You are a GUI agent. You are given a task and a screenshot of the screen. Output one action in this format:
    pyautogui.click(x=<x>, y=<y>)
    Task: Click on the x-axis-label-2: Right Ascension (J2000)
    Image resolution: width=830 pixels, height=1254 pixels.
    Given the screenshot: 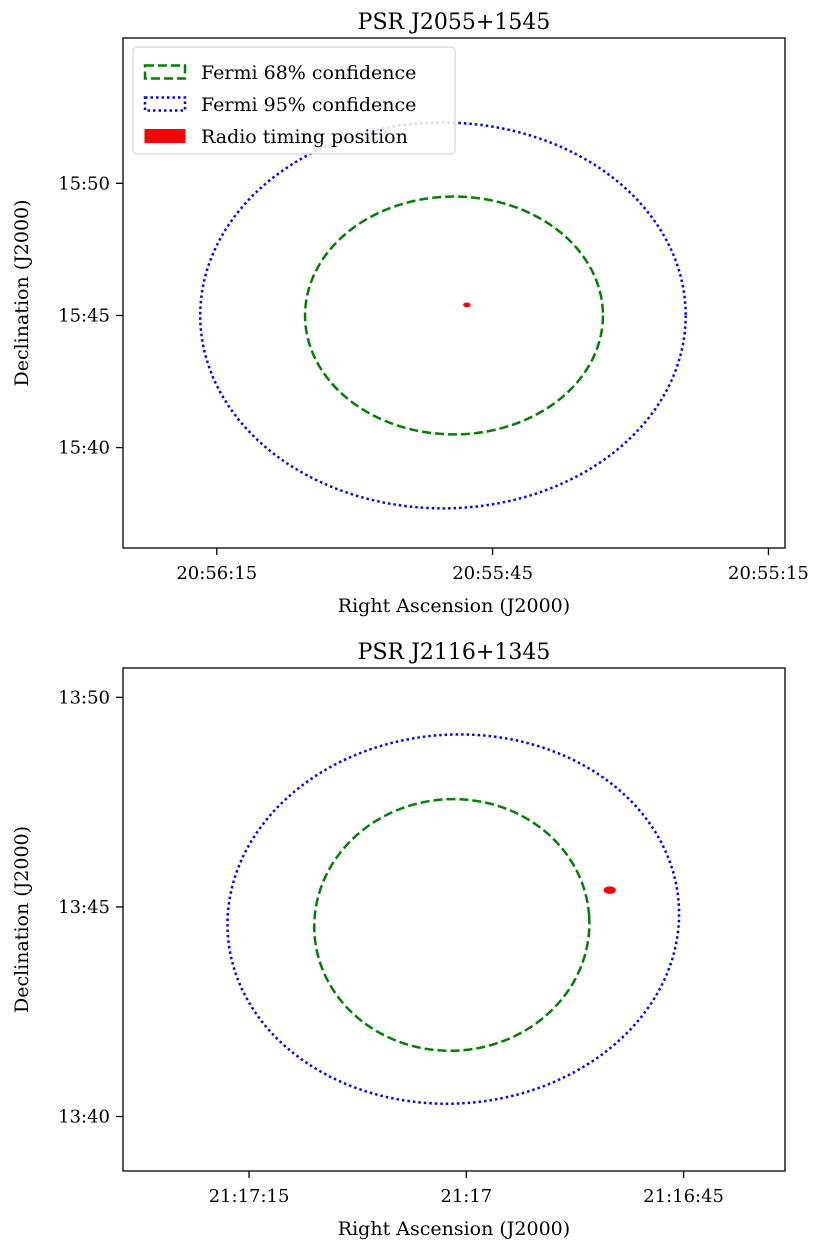 What is the action you would take?
    pyautogui.click(x=454, y=1229)
    